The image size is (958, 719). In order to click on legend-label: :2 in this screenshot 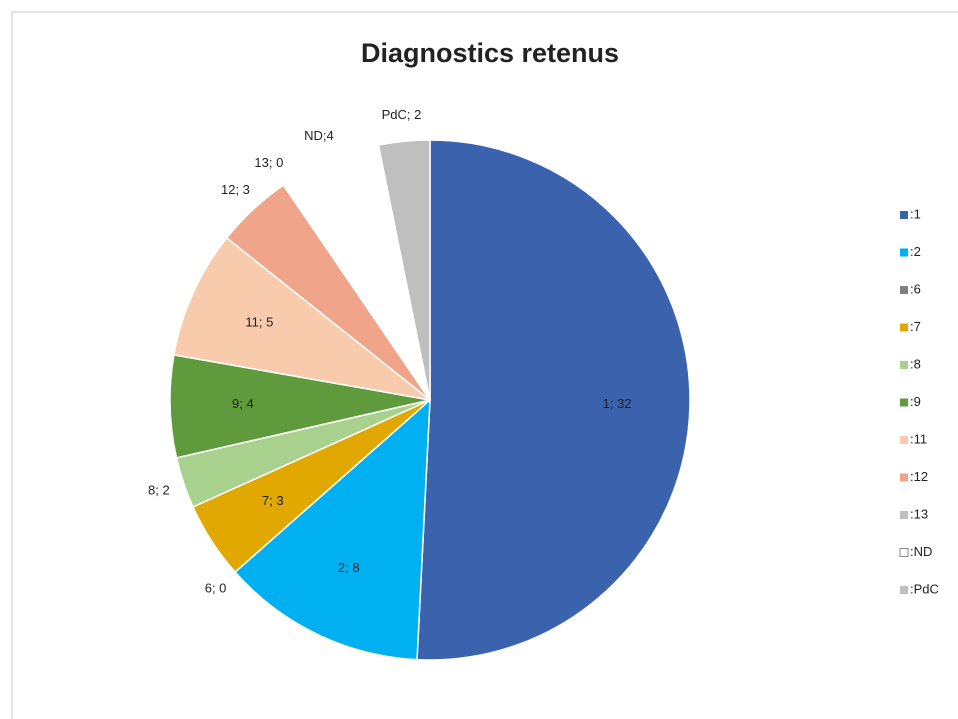, I will do `click(915, 251)`.